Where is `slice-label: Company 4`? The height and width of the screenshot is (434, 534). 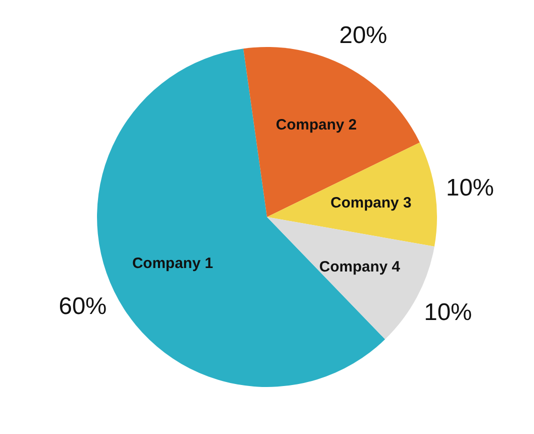 slice-label: Company 4 is located at coordinates (360, 267).